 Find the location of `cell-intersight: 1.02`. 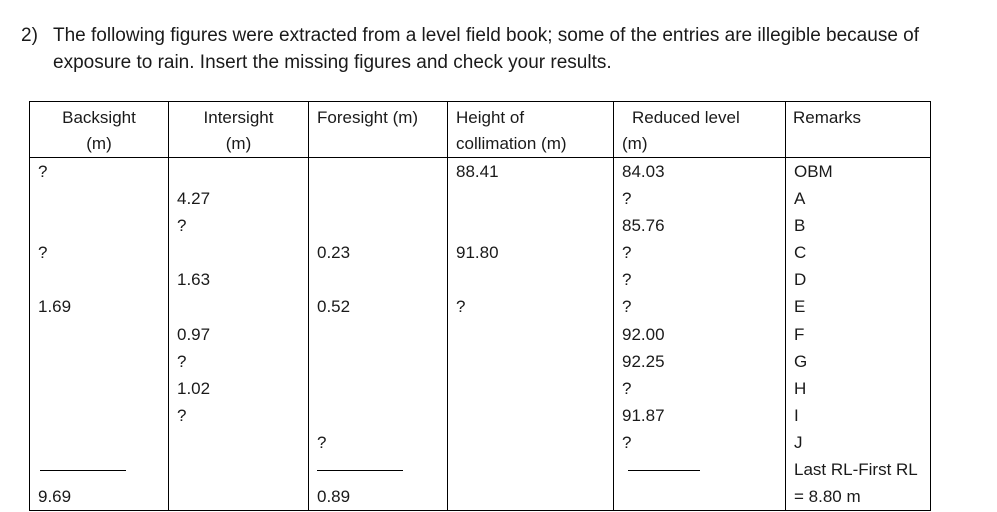

cell-intersight: 1.02 is located at coordinates (238, 388).